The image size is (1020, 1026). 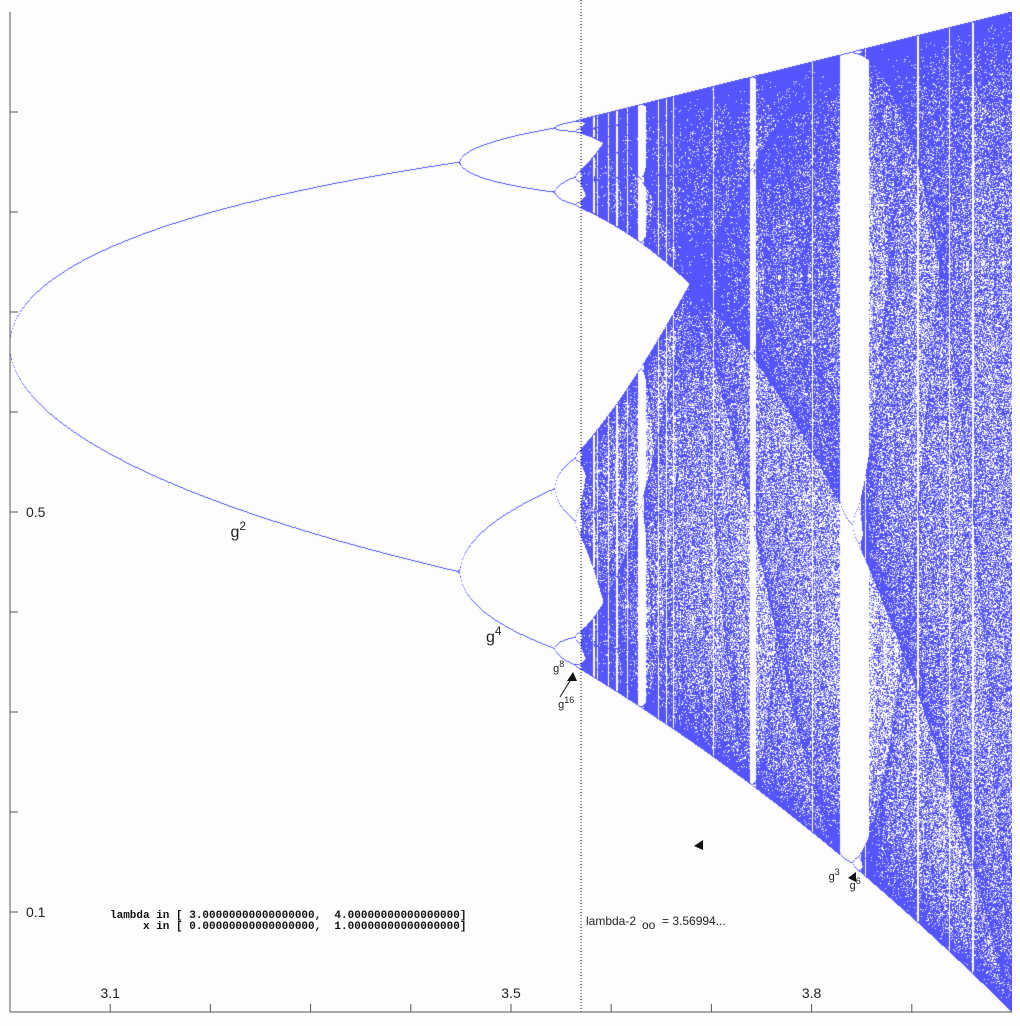 What do you see at coordinates (558, 667) in the screenshot?
I see `branch-label-g8: g8` at bounding box center [558, 667].